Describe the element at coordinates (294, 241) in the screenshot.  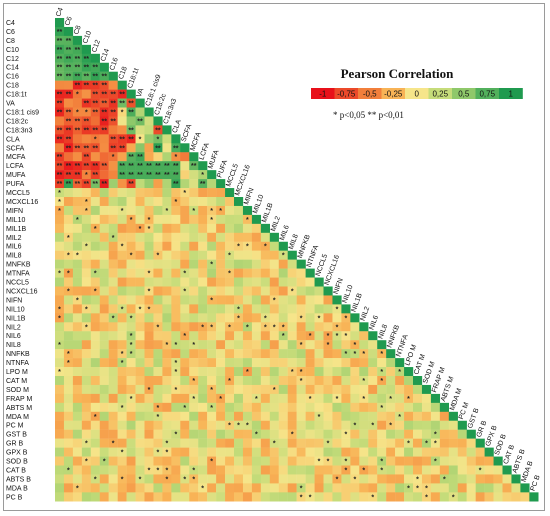
I see `column-label: MIL8` at that location.